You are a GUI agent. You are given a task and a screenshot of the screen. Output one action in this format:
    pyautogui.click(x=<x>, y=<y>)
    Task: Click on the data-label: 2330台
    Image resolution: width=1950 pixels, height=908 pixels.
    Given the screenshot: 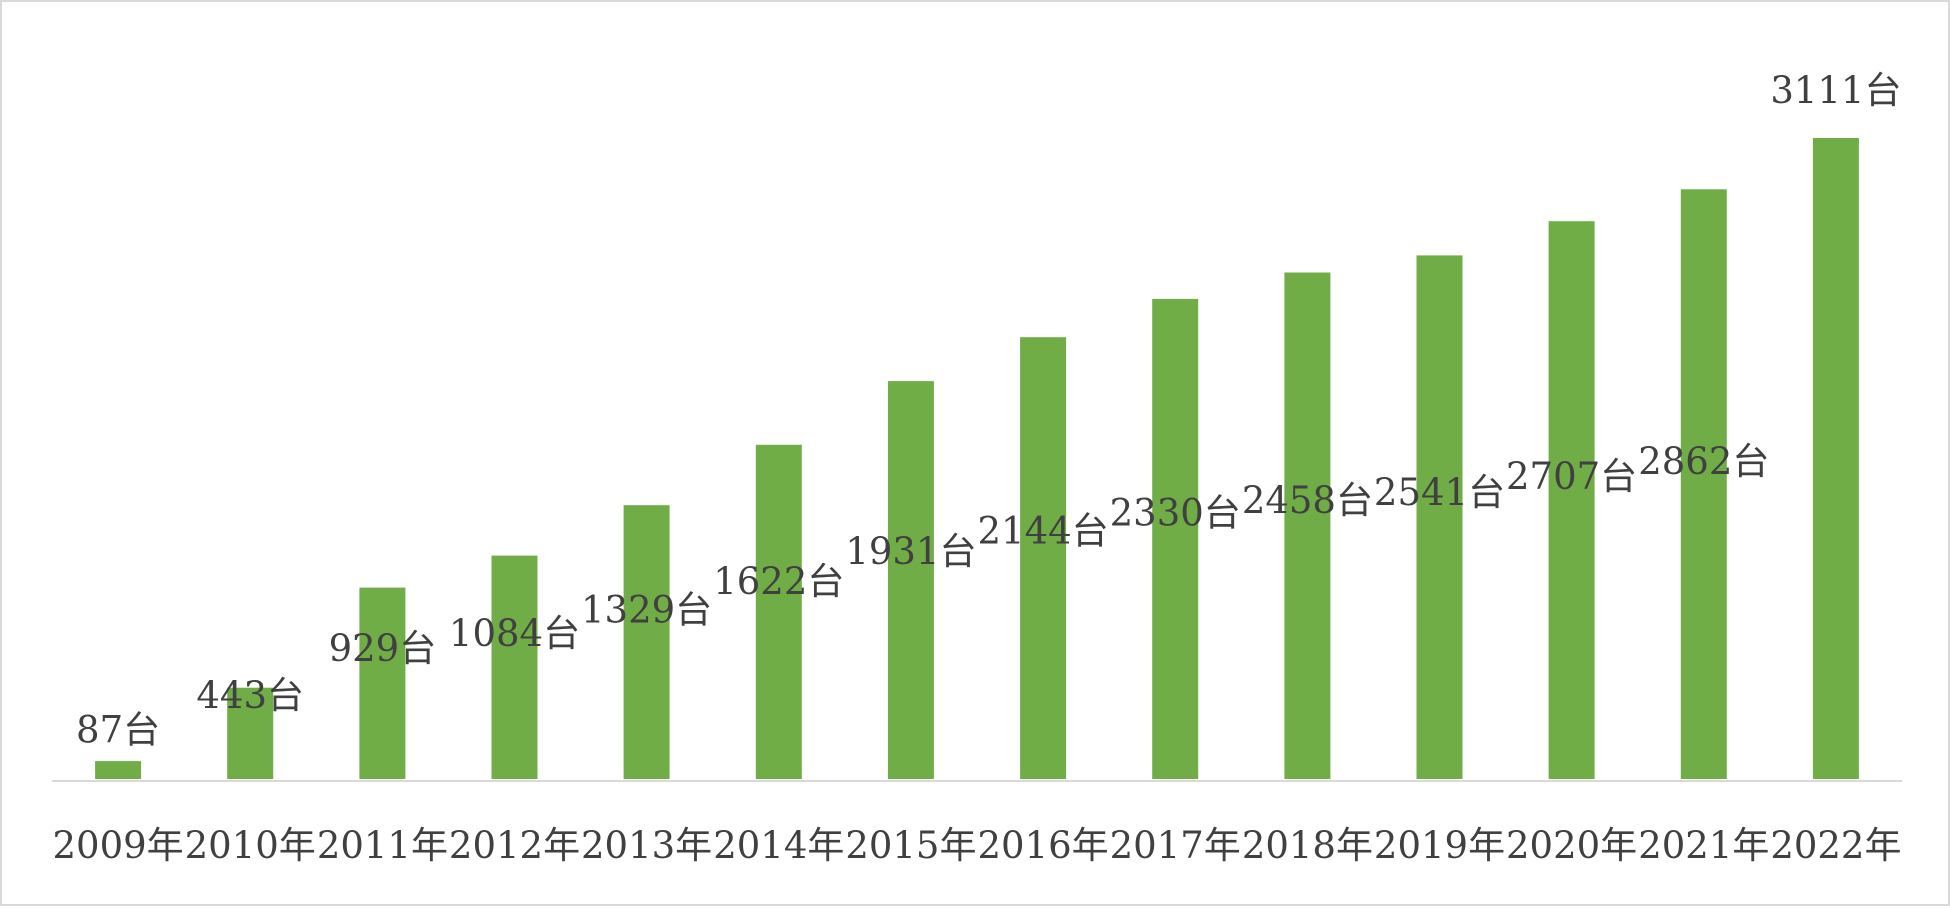 What is the action you would take?
    pyautogui.click(x=1175, y=512)
    